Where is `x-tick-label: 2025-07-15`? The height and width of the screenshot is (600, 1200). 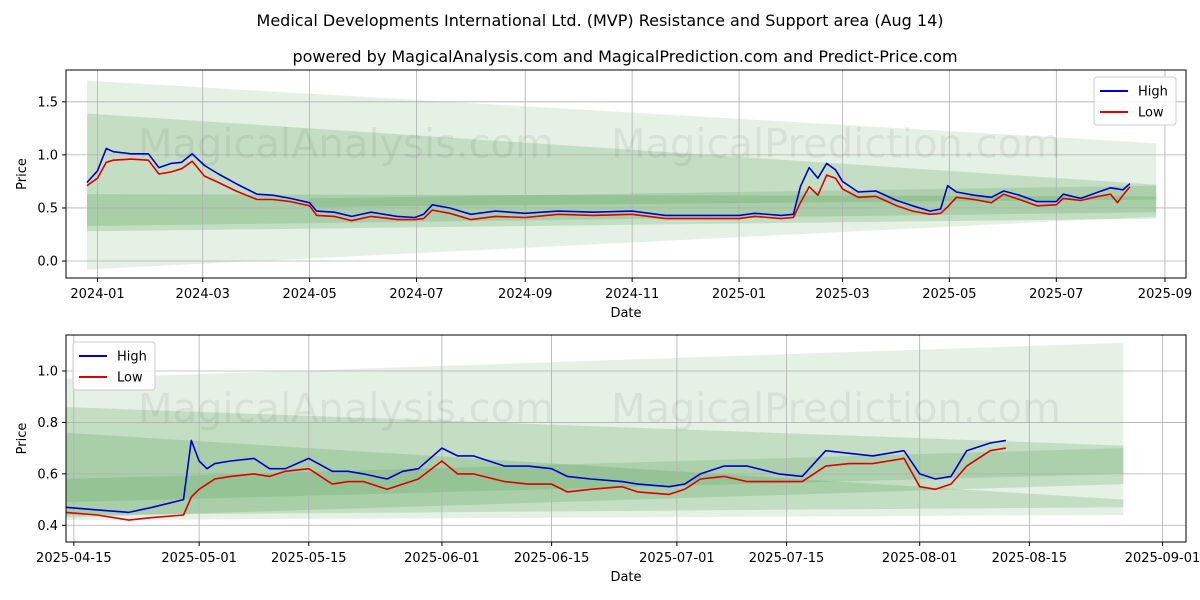
x-tick-label: 2025-07-15 is located at coordinates (787, 558).